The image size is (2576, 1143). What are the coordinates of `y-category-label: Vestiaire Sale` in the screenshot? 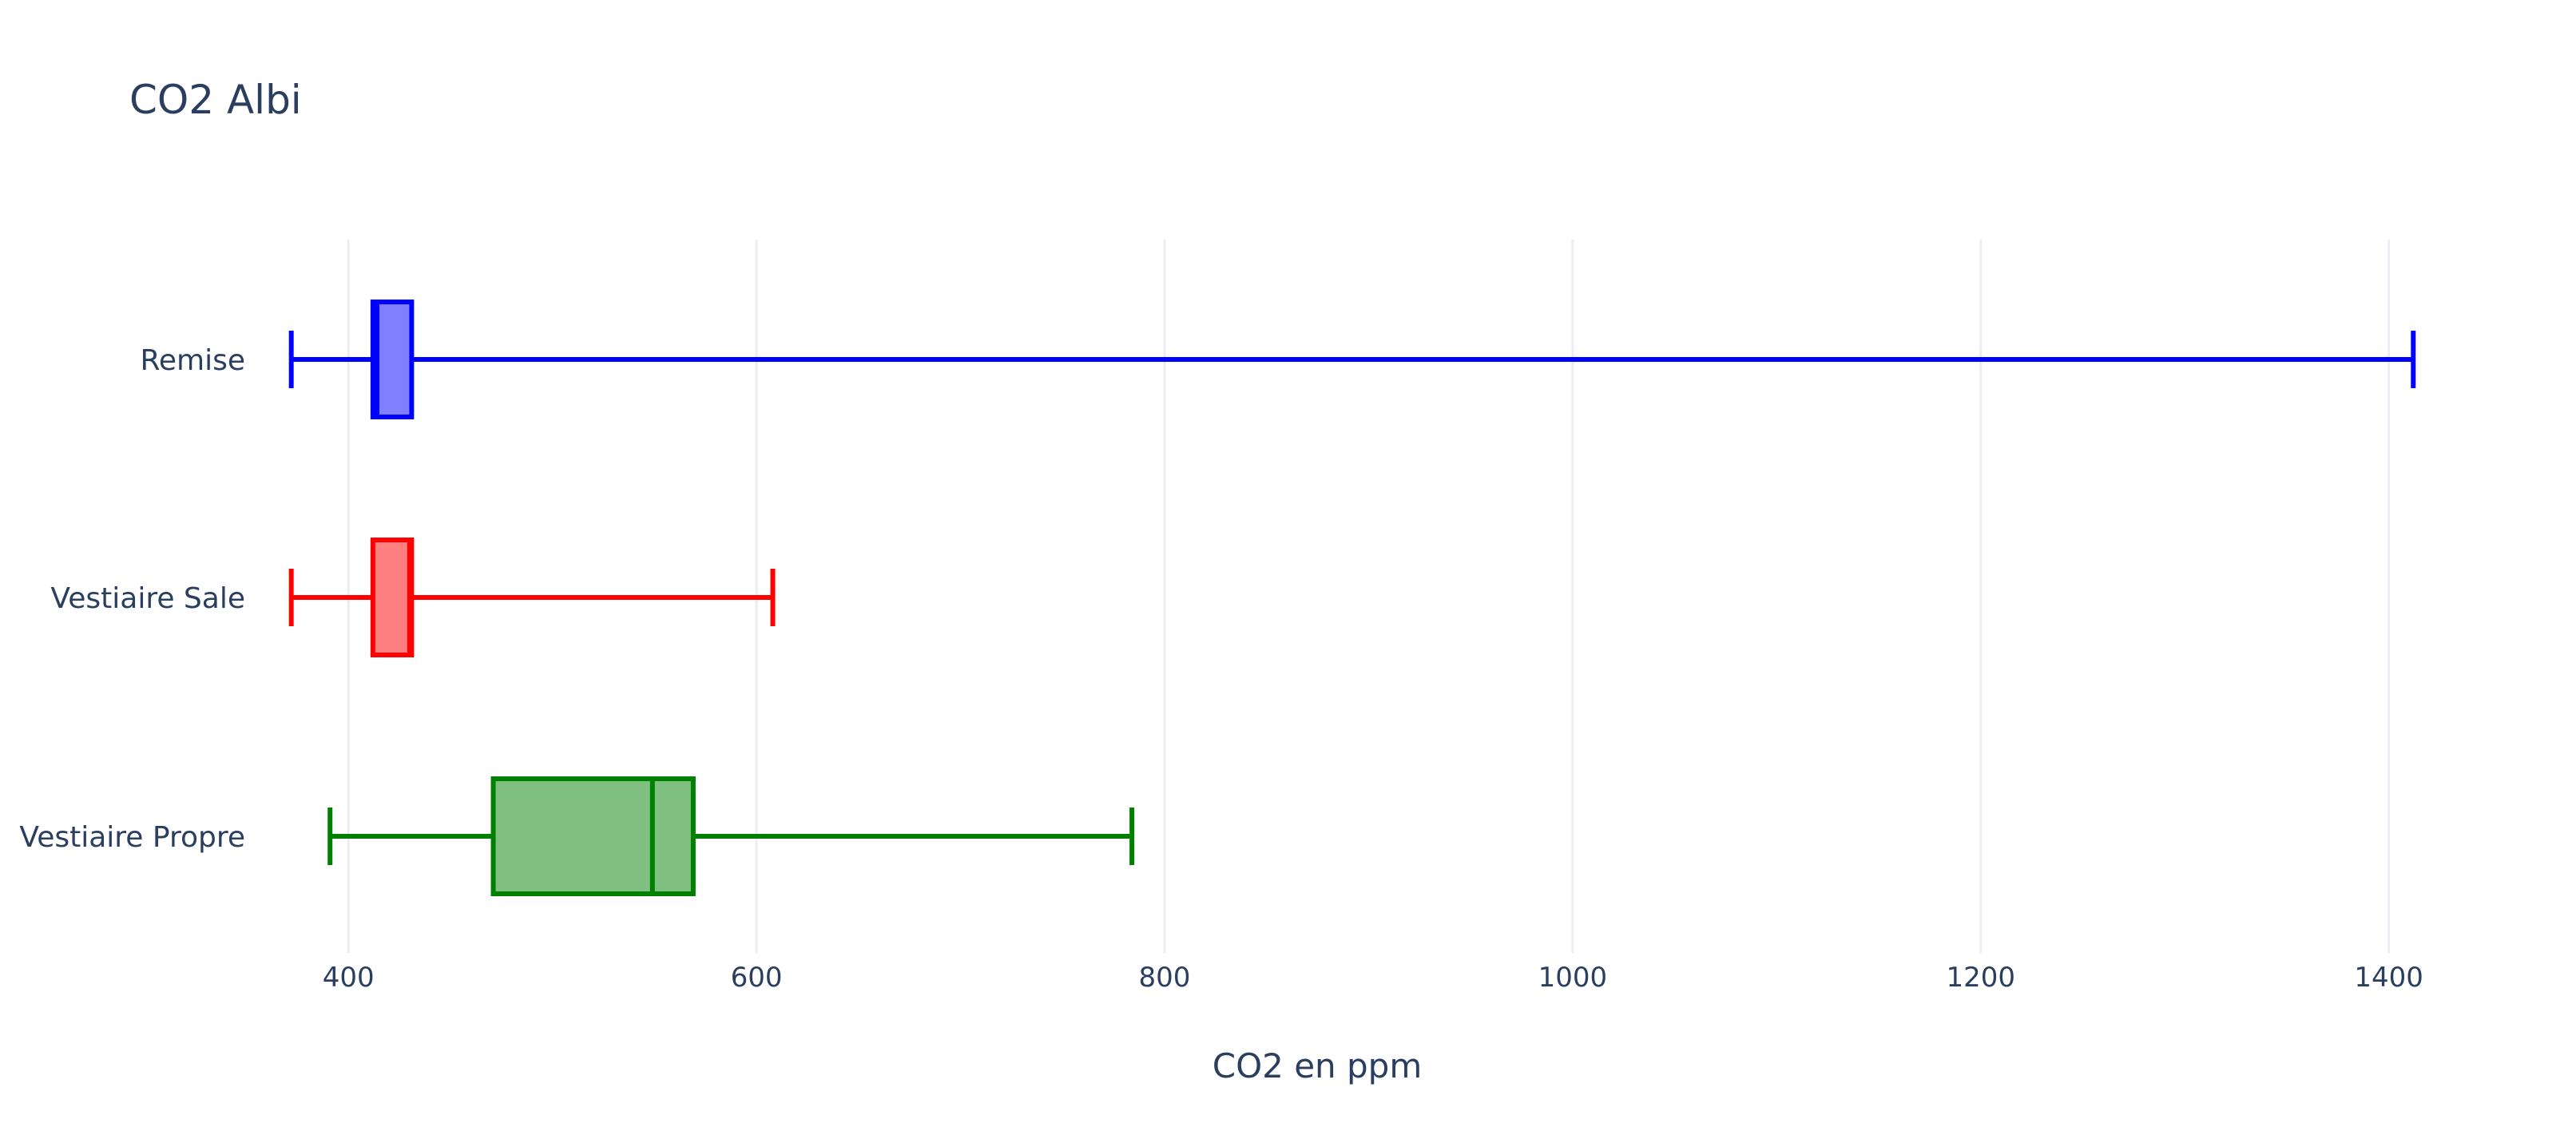 It's located at (147, 599).